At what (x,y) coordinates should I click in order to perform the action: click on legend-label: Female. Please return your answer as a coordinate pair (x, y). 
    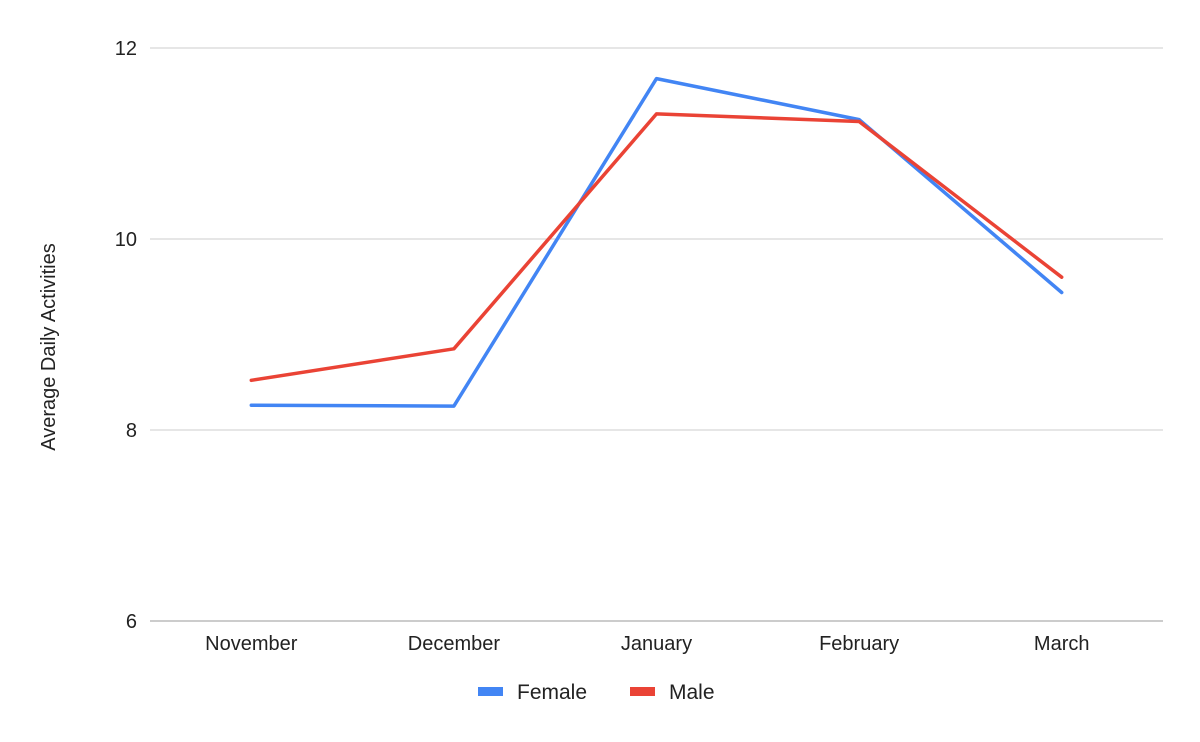
    Looking at the image, I should click on (552, 692).